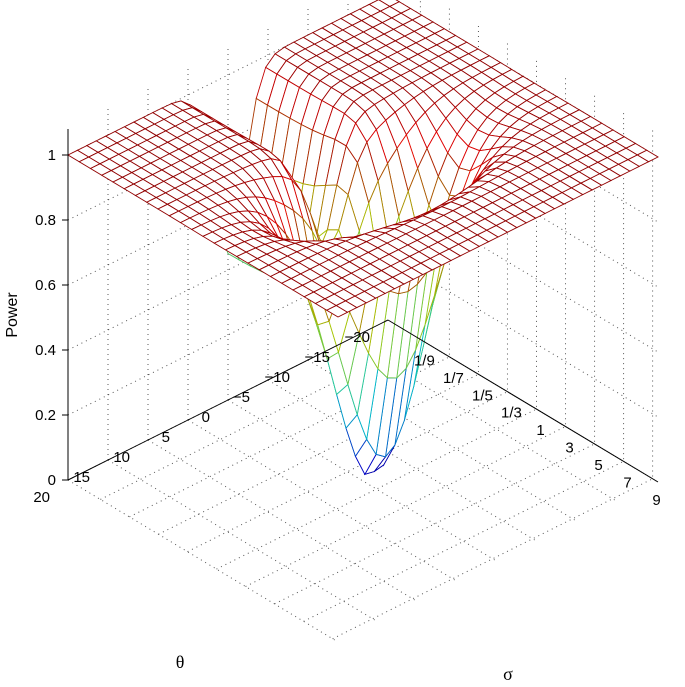 The width and height of the screenshot is (685, 687). What do you see at coordinates (81, 477) in the screenshot?
I see `theta-tick-label: 15` at bounding box center [81, 477].